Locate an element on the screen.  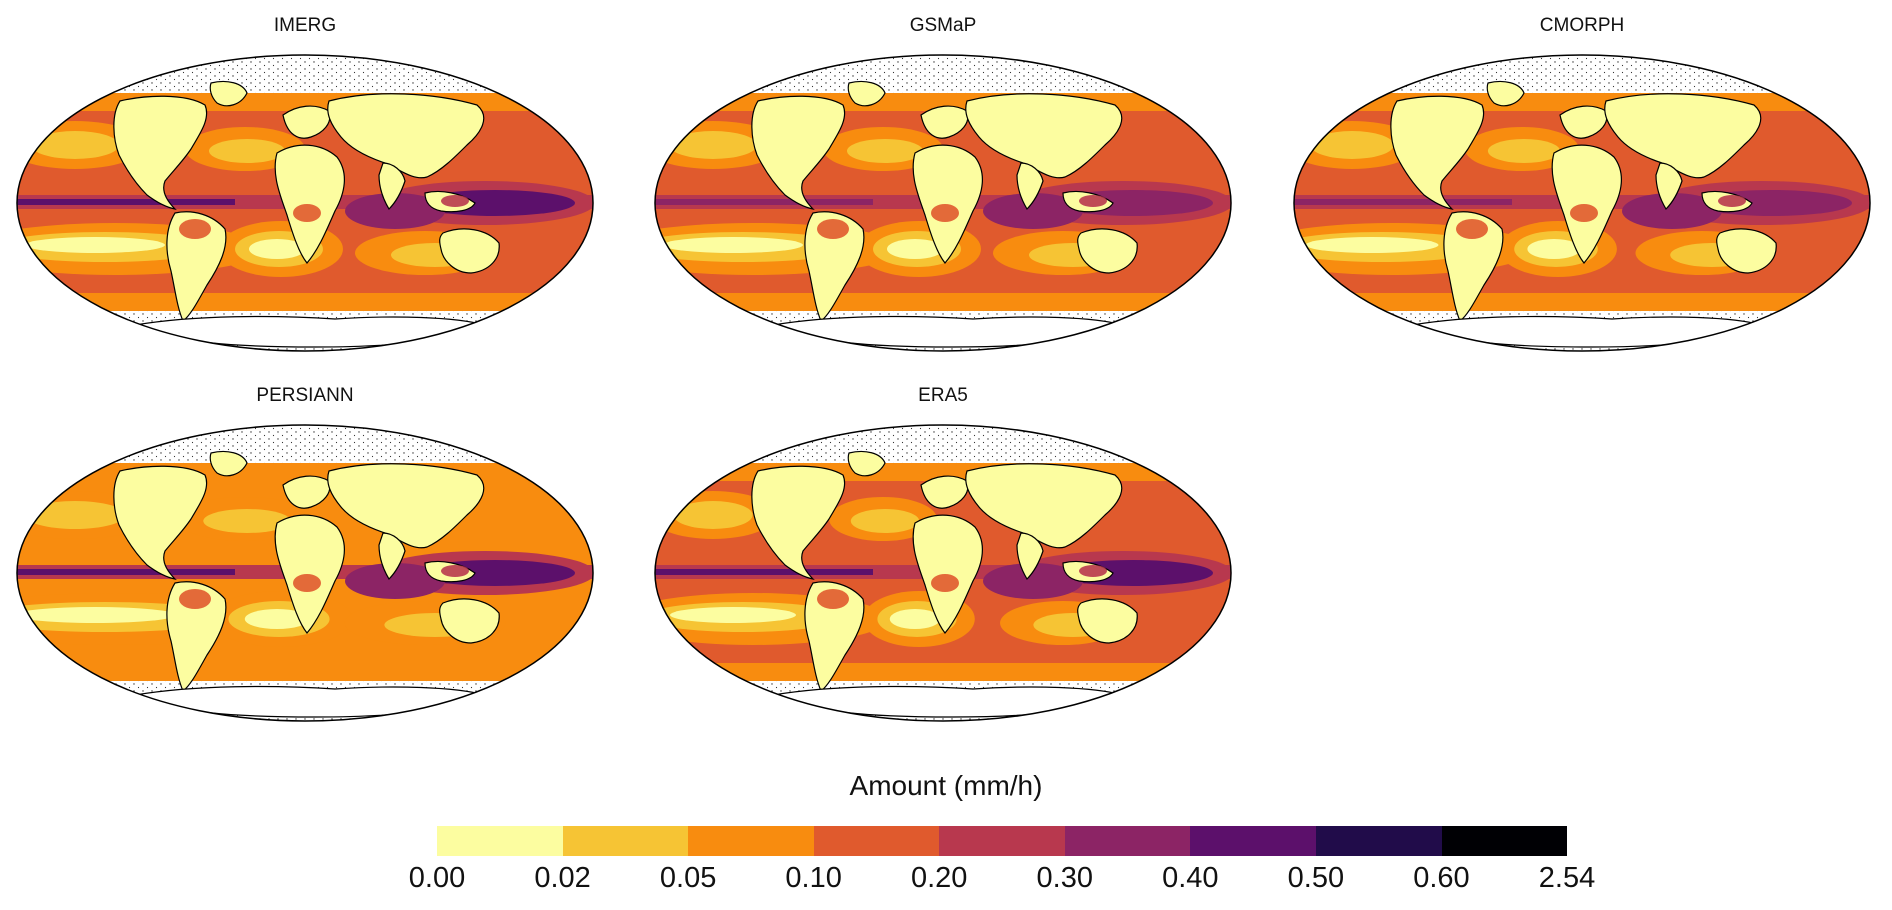
panel-title-cmorph: CMORPH is located at coordinates (1582, 25).